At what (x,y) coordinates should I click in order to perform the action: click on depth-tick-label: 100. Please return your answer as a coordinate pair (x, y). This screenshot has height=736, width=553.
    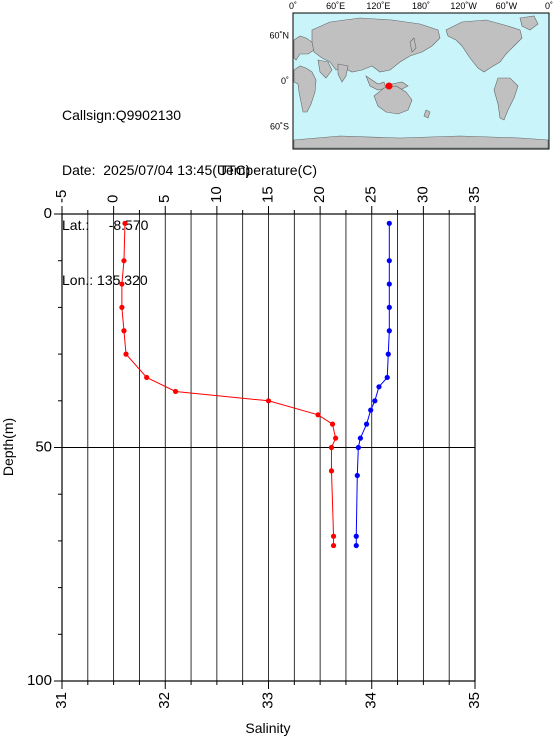
    Looking at the image, I should click on (39, 680).